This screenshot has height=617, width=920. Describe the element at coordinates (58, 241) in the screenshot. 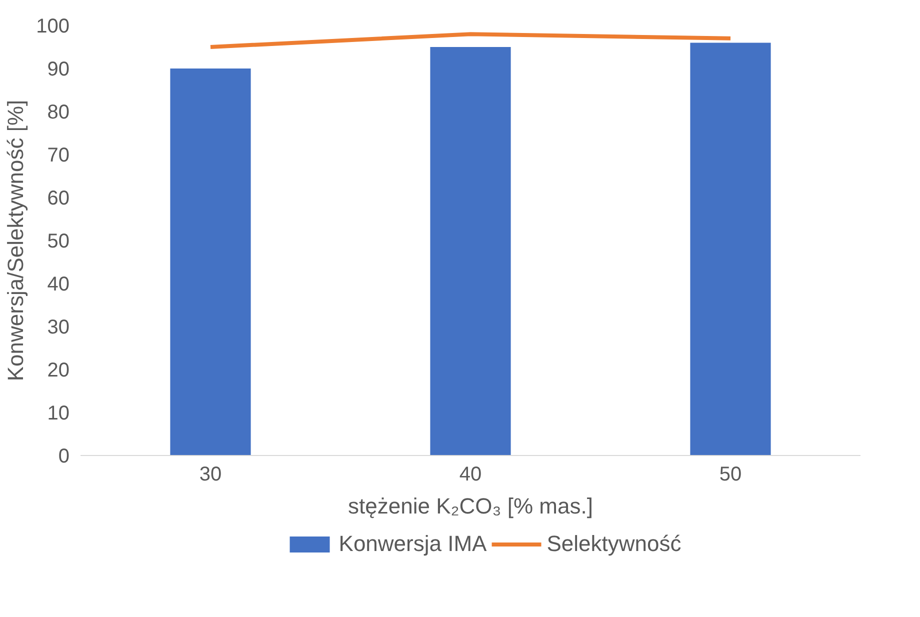

I see `y-tick-label: 50` at that location.